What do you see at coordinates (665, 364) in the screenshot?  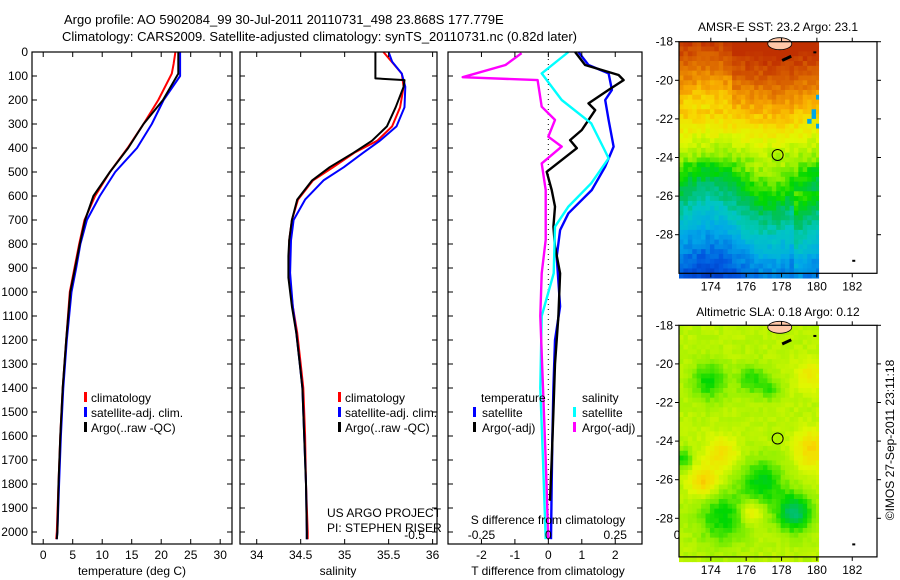 I see `lat-tick-label: -20` at bounding box center [665, 364].